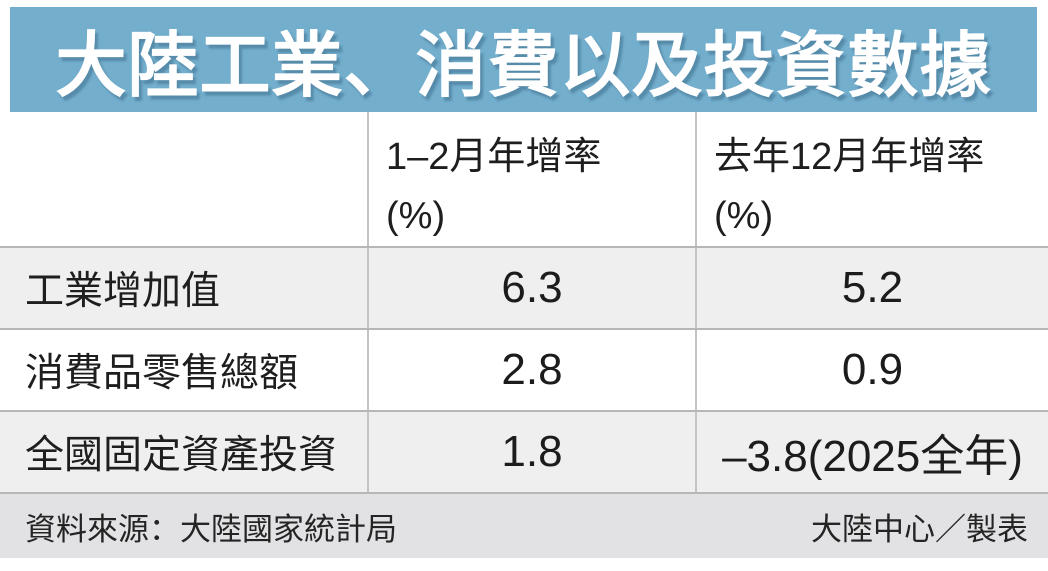  I want to click on page-title: 大陸工業、消費以及投資數據, so click(523, 66).